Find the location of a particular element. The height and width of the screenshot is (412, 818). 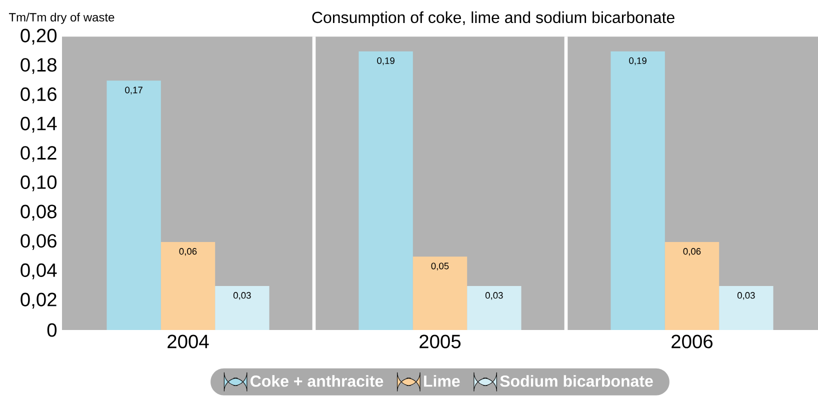

x-tick-label: 2006 is located at coordinates (692, 341).